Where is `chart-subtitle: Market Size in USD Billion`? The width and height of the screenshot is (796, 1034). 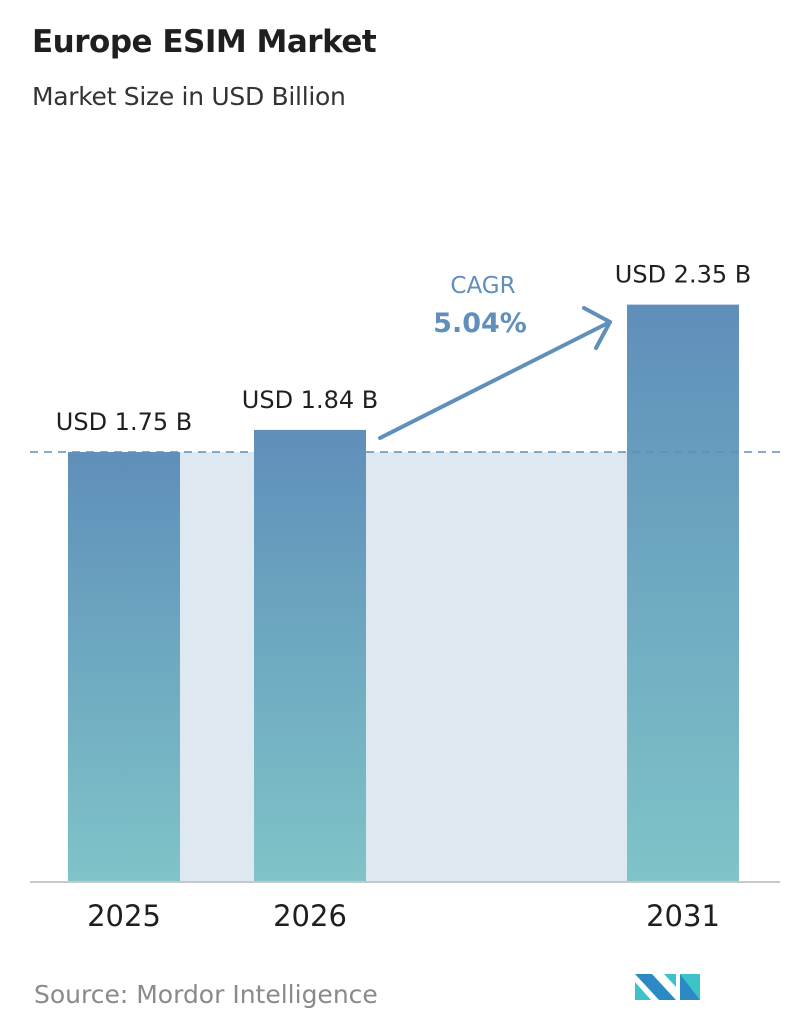
chart-subtitle: Market Size in USD Billion is located at coordinates (189, 96).